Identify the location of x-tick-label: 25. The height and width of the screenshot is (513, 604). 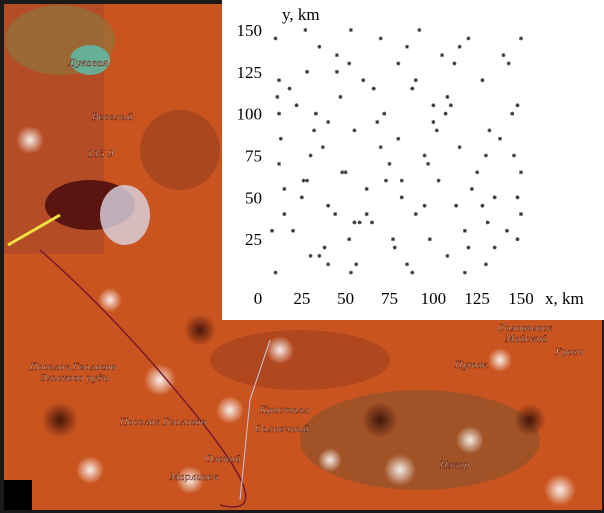
(301, 298).